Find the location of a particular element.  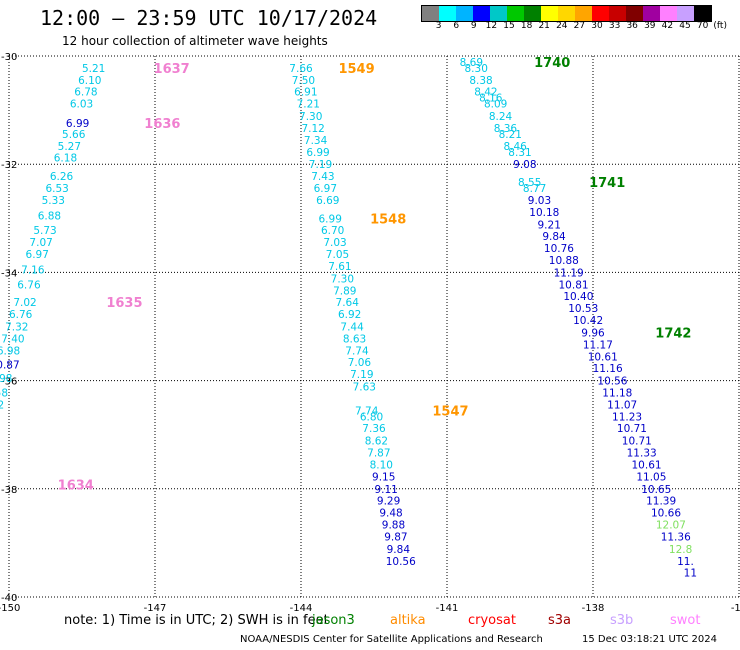

swh-value: 7.03 is located at coordinates (334, 243).